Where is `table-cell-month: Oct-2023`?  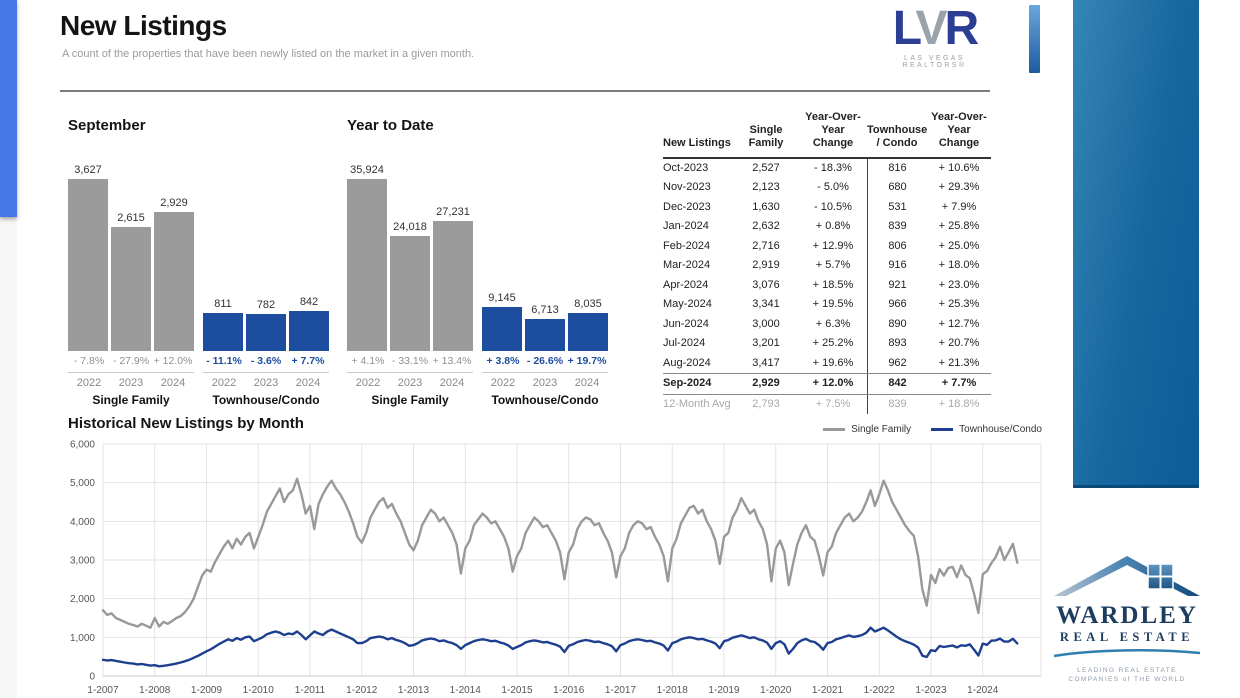
table-cell-month: Oct-2023 is located at coordinates (686, 167).